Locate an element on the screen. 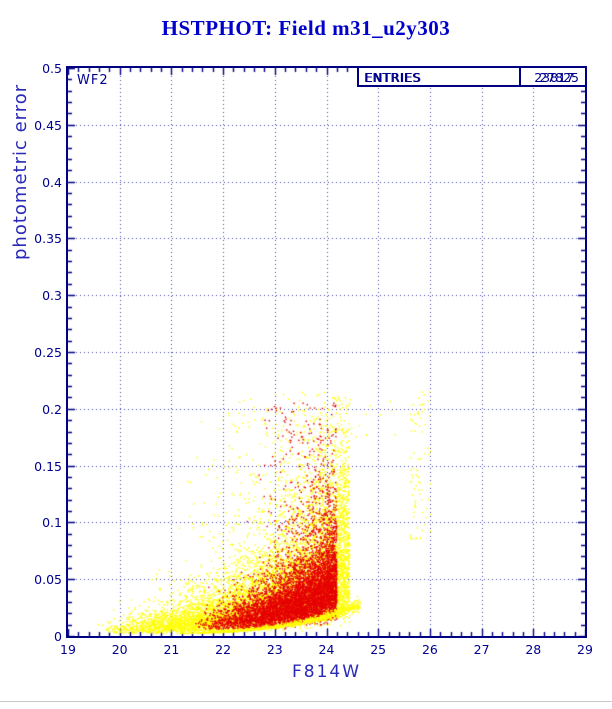 The height and width of the screenshot is (709, 612). y-tick-label: 0.3 is located at coordinates (52, 296).